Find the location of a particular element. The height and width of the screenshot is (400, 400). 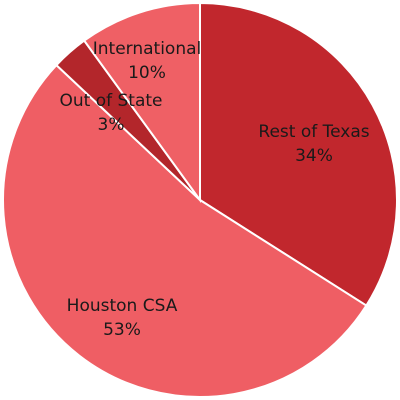

slice-label-out-of-state: Out of State is located at coordinates (110, 101).